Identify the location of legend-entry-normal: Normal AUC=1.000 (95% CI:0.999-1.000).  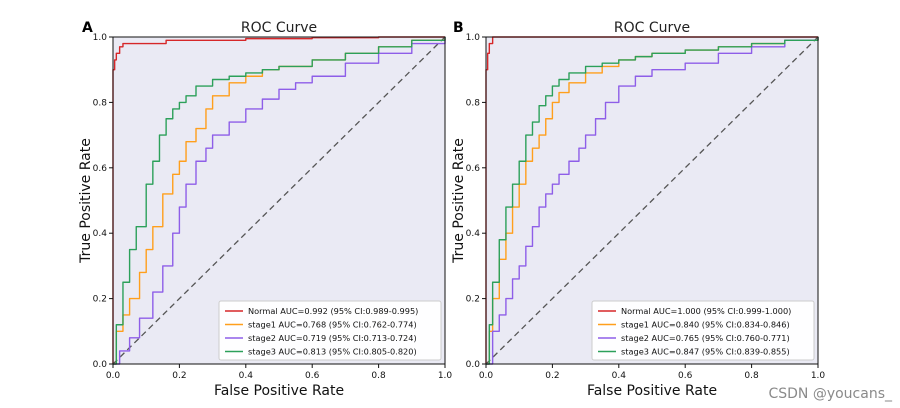
(706, 311).